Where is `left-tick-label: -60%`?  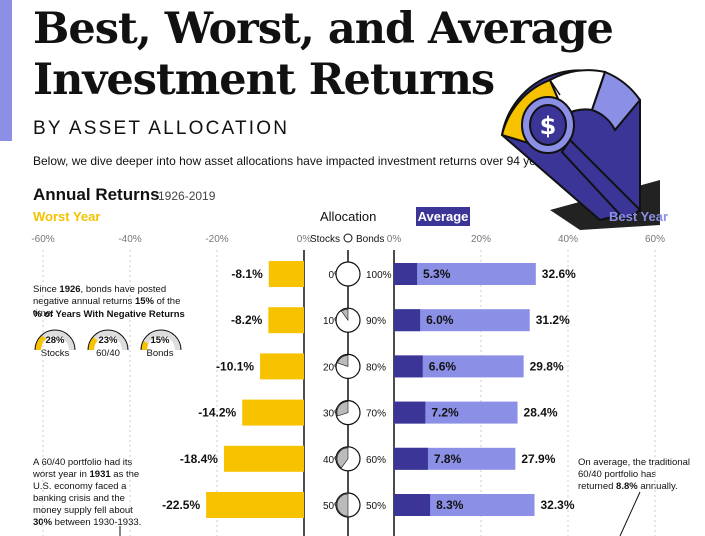 left-tick-label: -60% is located at coordinates (42, 239).